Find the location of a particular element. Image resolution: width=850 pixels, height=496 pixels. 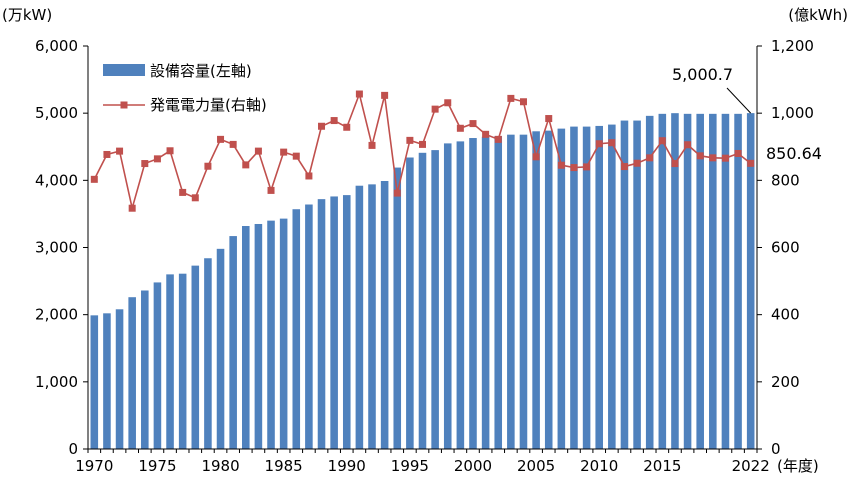

bar-2012 is located at coordinates (624, 284).